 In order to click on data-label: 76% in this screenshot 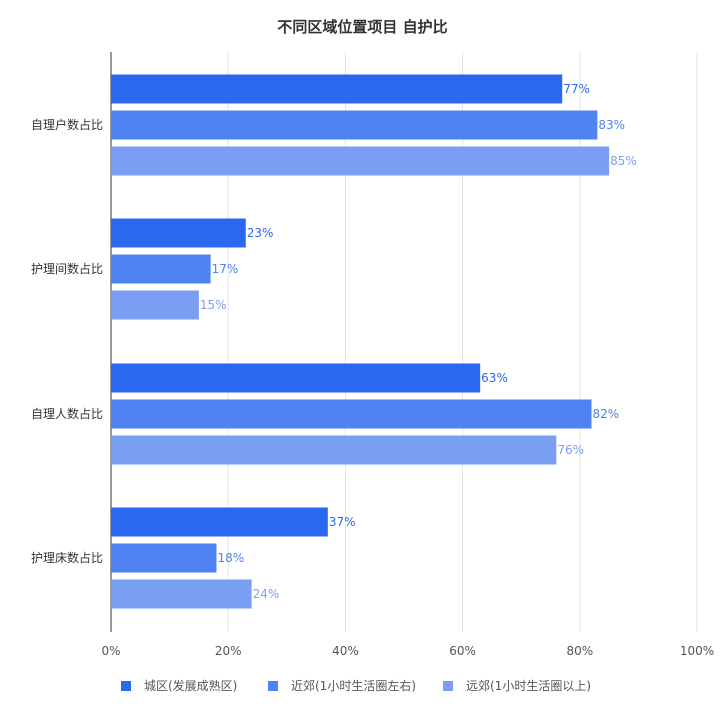, I will do `click(570, 450)`.